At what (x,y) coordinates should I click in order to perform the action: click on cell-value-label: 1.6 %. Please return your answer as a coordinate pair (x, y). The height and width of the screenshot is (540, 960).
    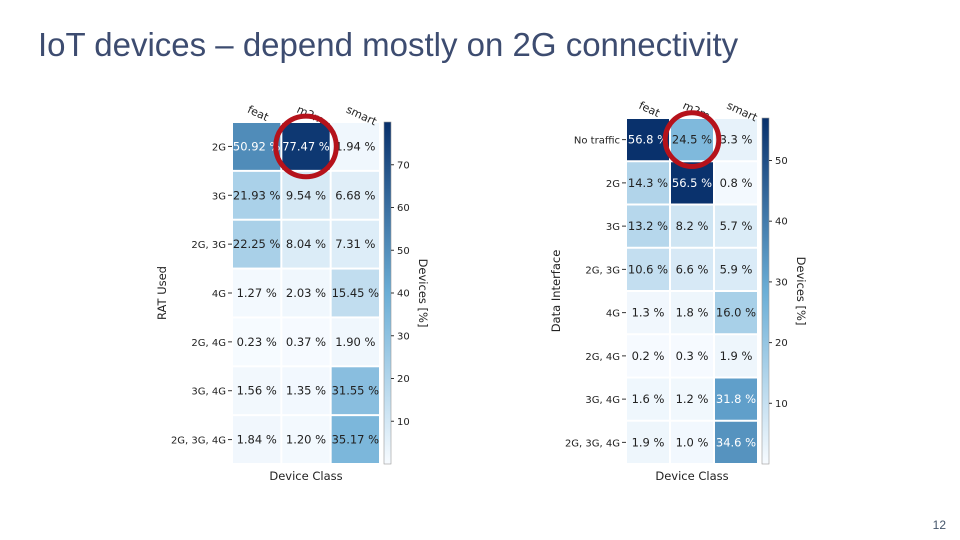
    Looking at the image, I should click on (648, 399).